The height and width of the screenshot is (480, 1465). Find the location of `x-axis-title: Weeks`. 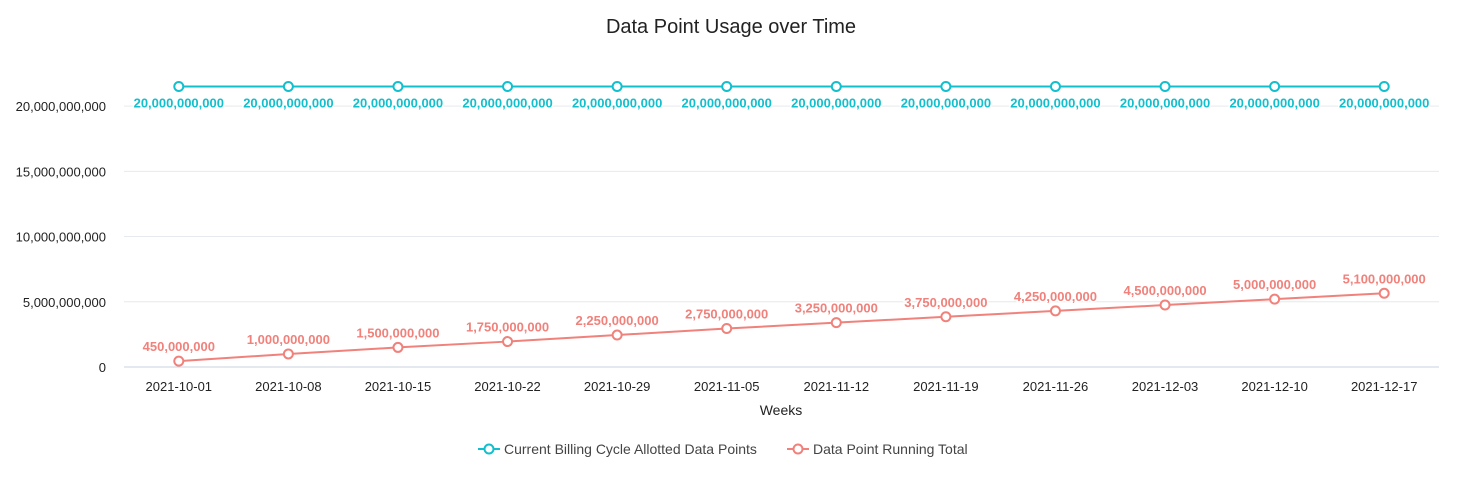

x-axis-title: Weeks is located at coordinates (781, 410).